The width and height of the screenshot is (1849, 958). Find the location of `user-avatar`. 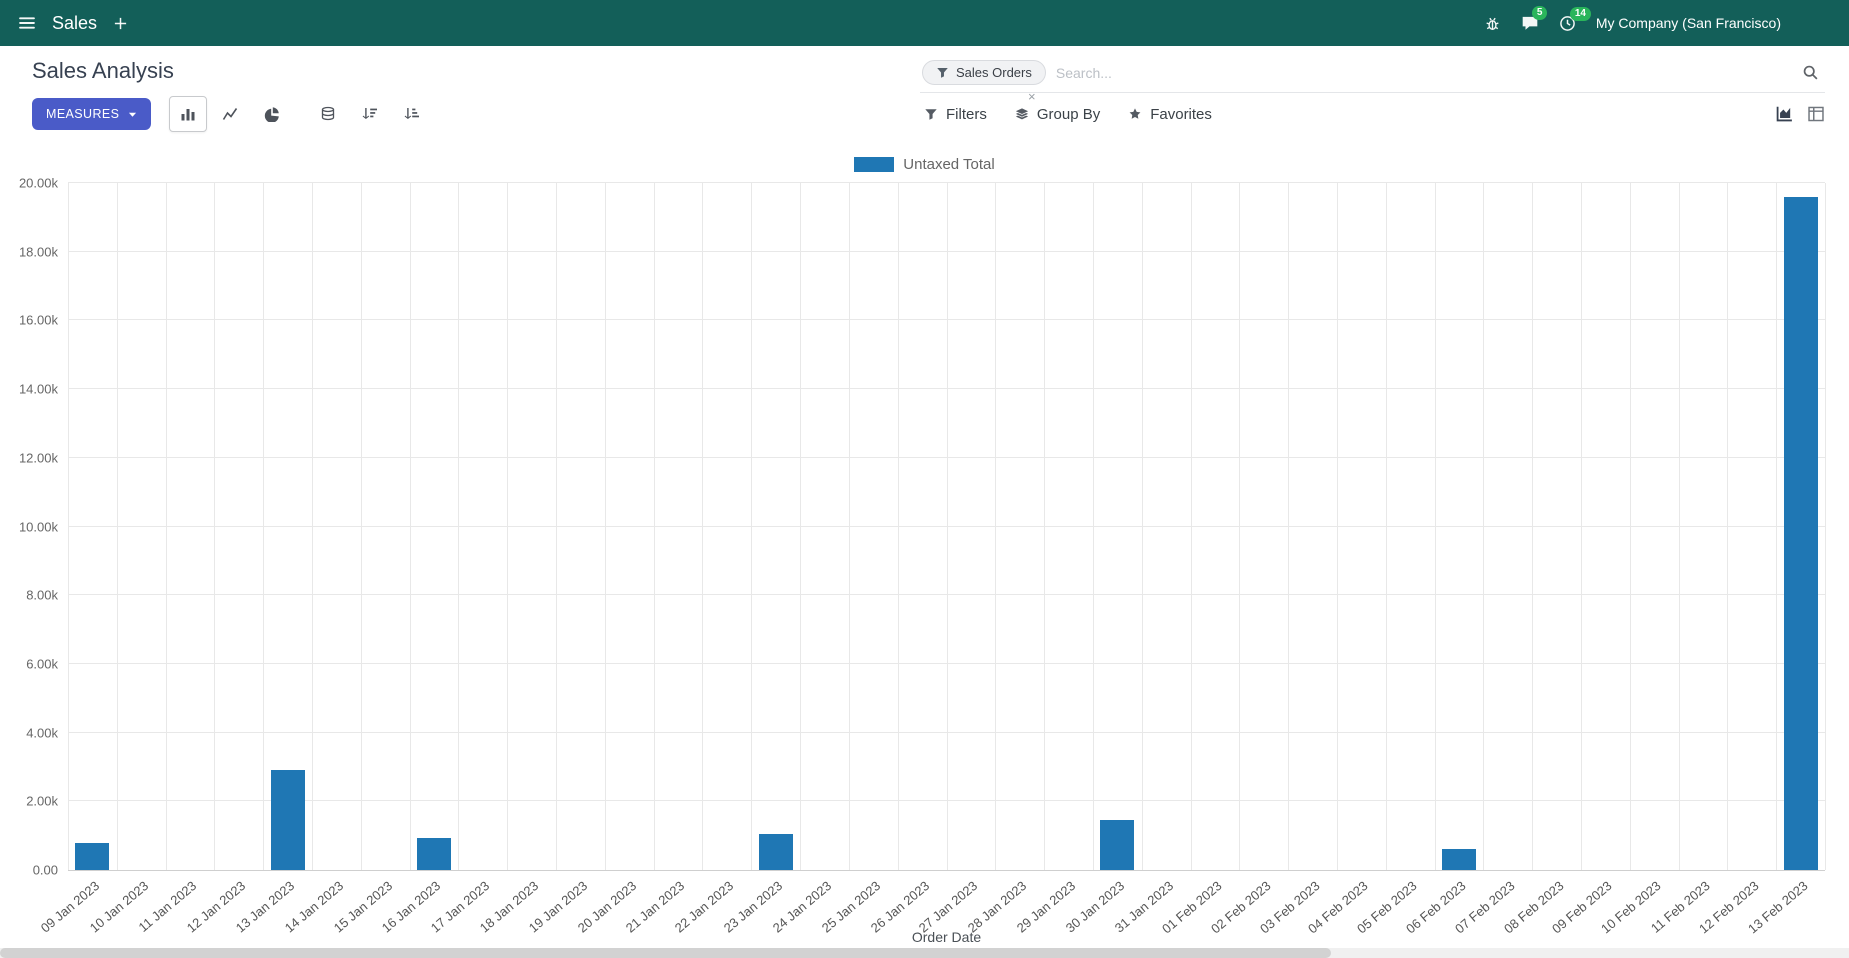

user-avatar is located at coordinates (1816, 23).